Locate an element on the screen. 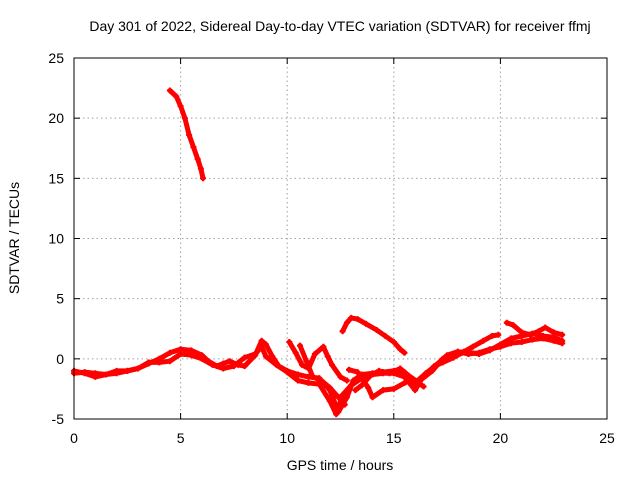 Image resolution: width=640 pixels, height=480 pixels. y-tick-label: -5 is located at coordinates (58, 419).